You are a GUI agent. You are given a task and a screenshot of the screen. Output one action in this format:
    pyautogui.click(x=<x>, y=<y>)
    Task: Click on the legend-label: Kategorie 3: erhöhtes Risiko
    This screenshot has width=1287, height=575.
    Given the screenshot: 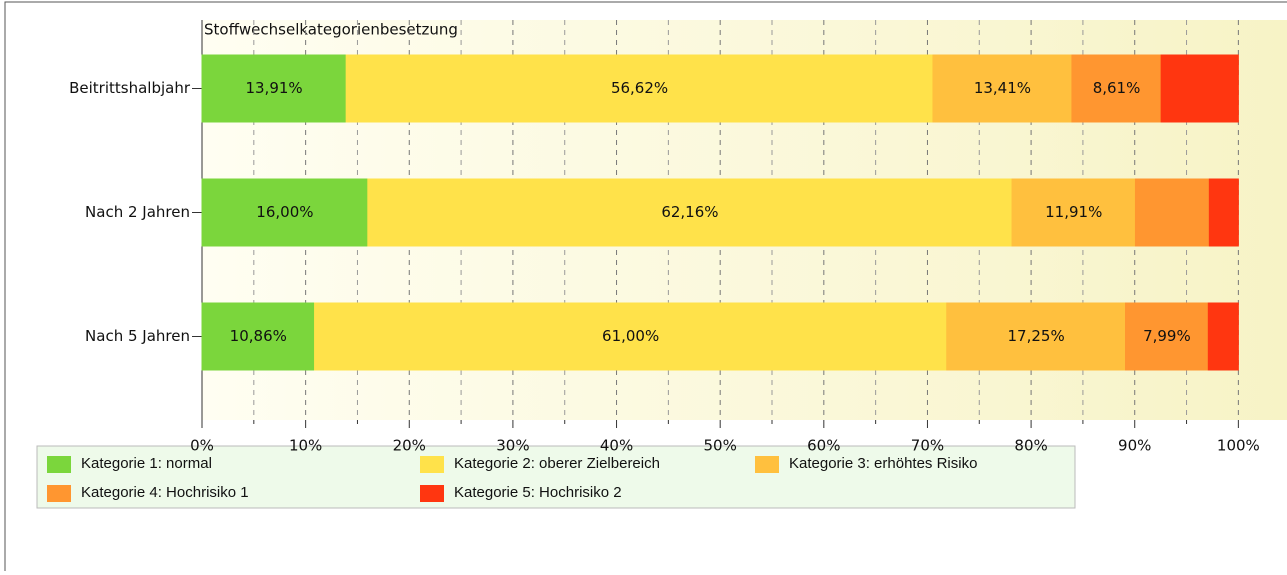 What is the action you would take?
    pyautogui.click(x=883, y=463)
    